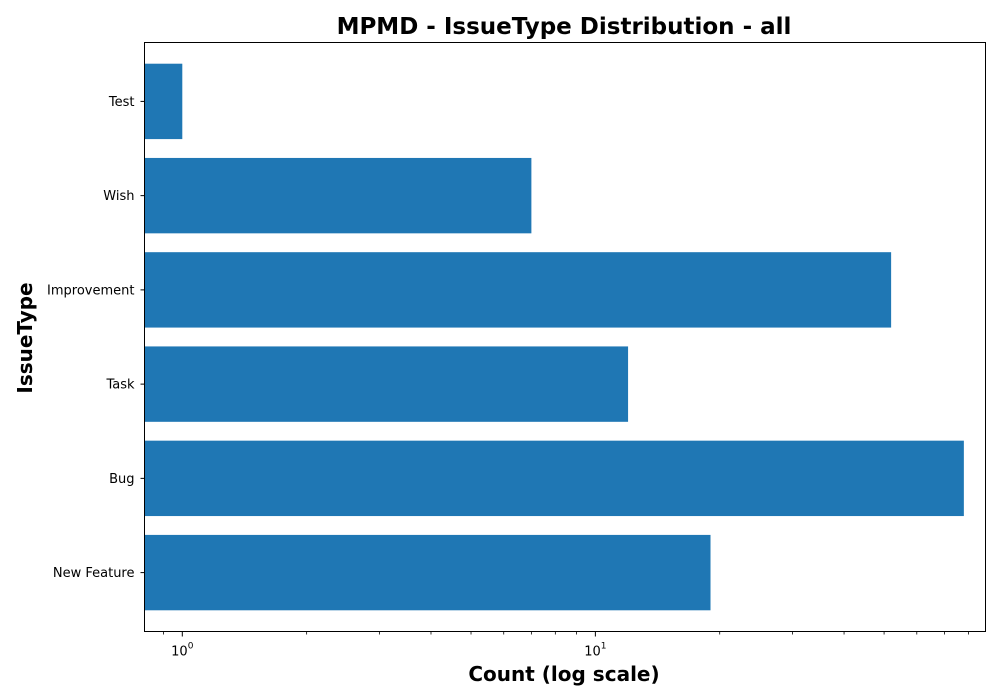 This screenshot has width=1000, height=700. I want to click on y-tick-label-new-feature: New Feature, so click(94, 573).